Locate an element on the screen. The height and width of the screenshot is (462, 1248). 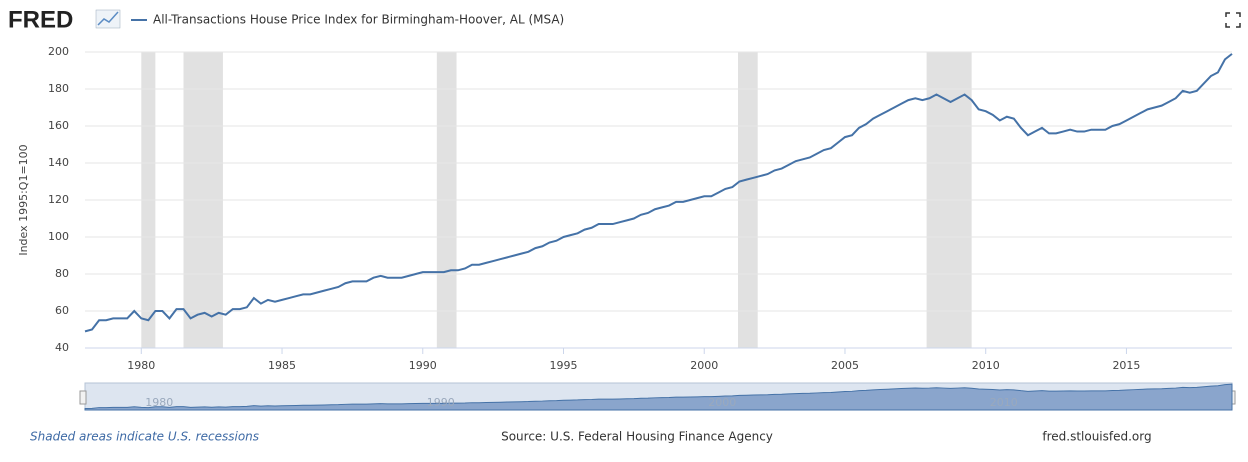
y-tick-label: 80 is located at coordinates (62, 273).